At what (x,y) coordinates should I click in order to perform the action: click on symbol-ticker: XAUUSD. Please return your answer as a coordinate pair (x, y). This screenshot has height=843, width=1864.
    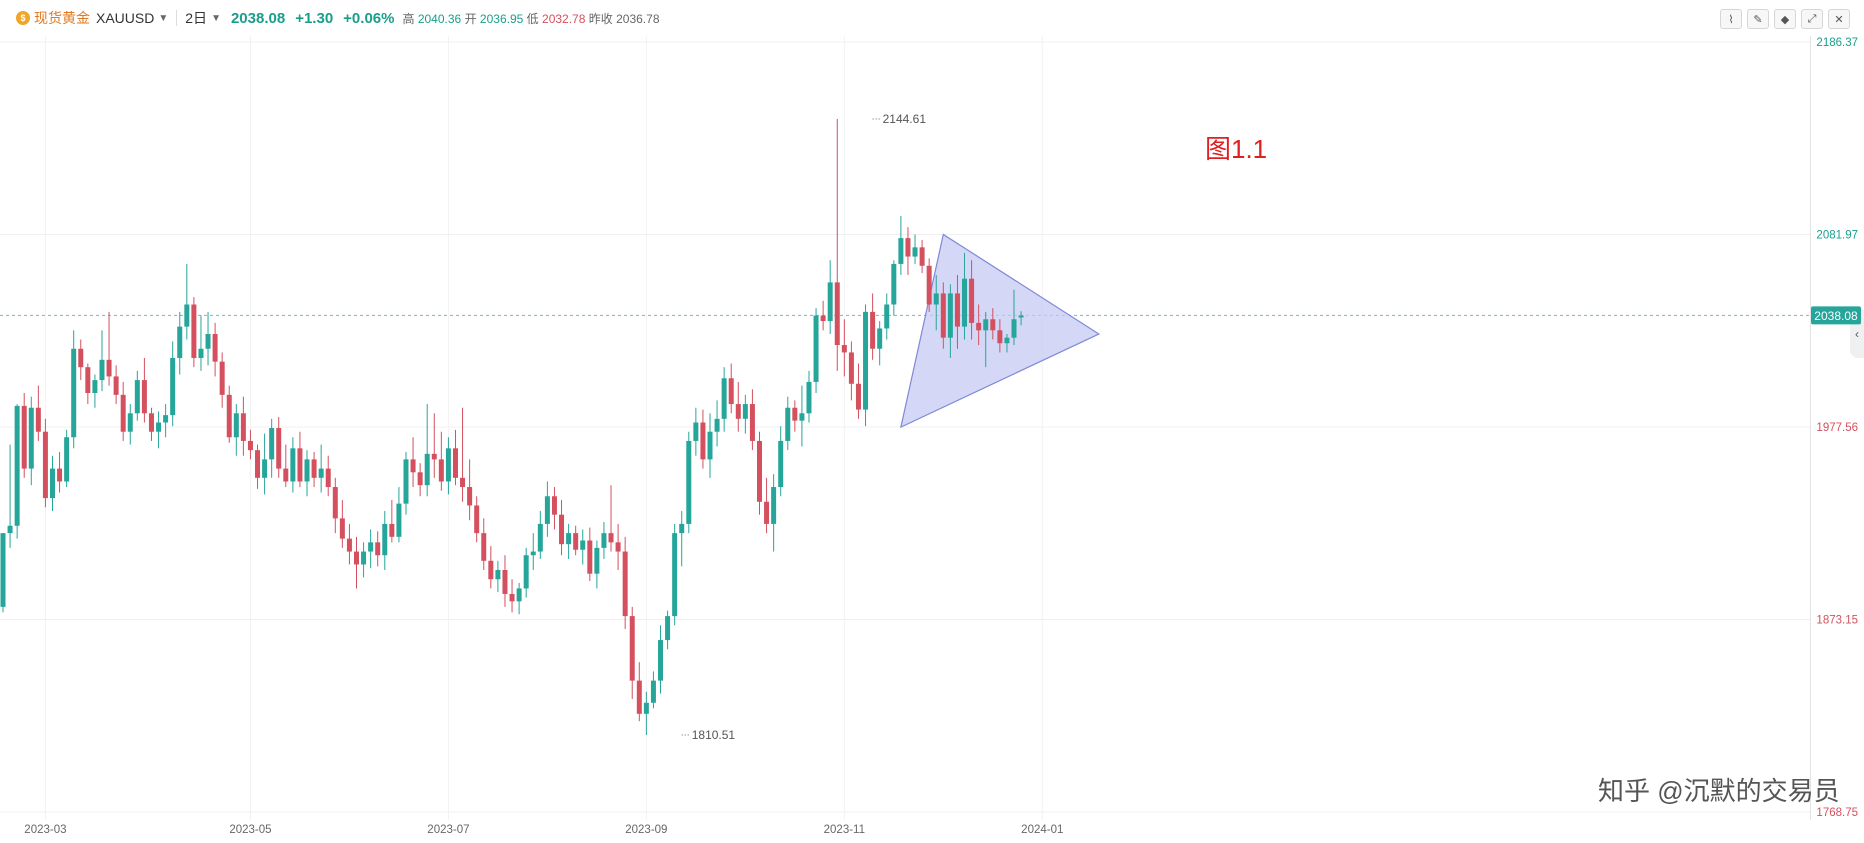
    Looking at the image, I should click on (125, 18).